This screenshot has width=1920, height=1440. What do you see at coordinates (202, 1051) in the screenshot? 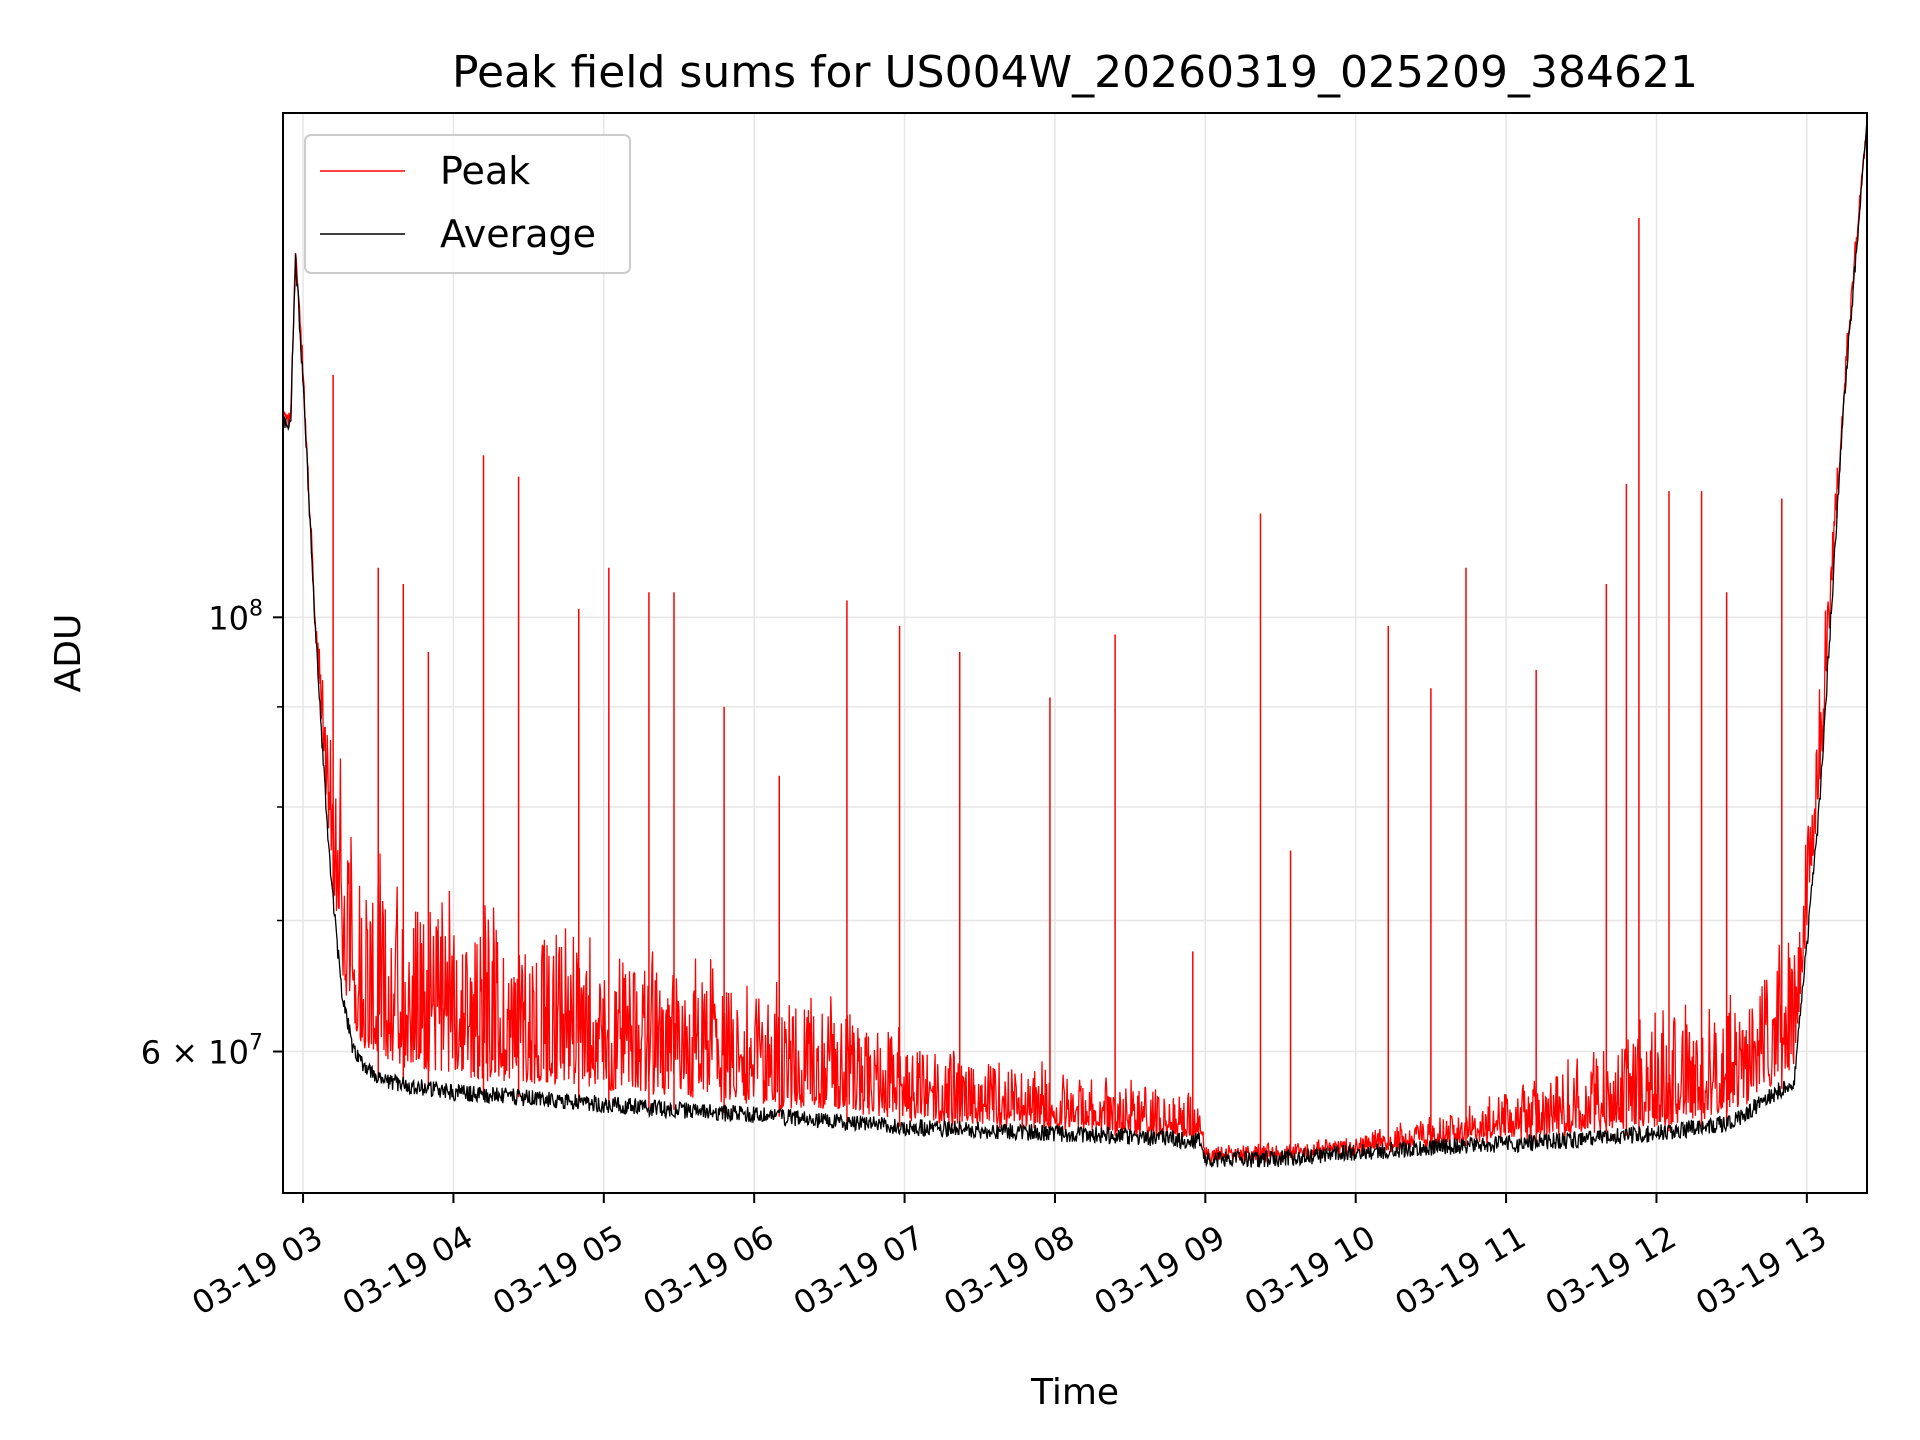
I see `y-tick-label: 6 × 107` at bounding box center [202, 1051].